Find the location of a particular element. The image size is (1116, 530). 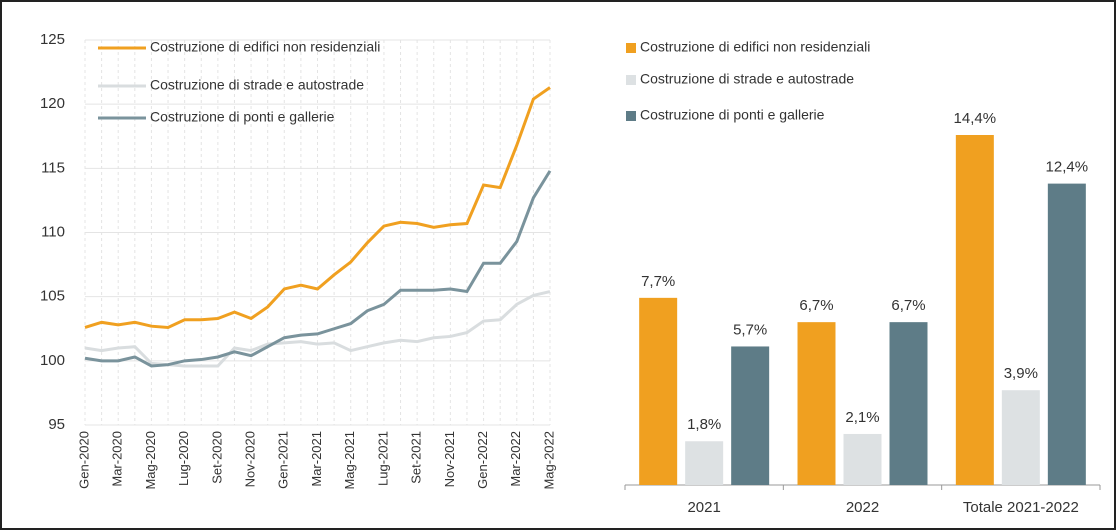

value-label: 1,8% is located at coordinates (704, 424).